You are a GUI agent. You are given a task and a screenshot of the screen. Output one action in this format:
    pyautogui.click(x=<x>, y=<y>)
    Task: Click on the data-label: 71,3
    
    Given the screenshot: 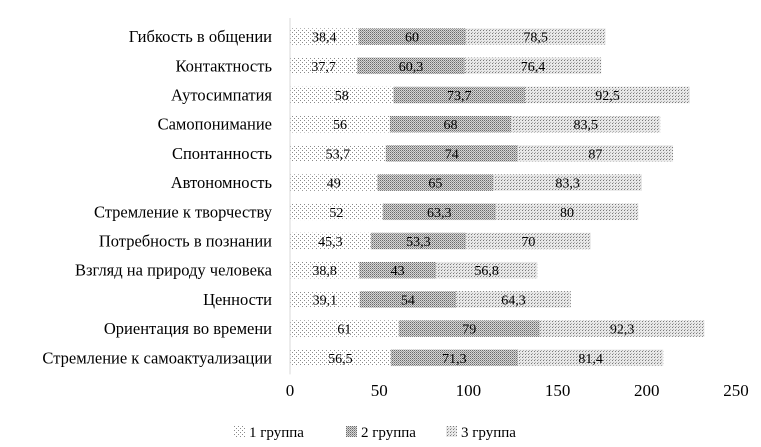 What is the action you would take?
    pyautogui.click(x=454, y=359)
    